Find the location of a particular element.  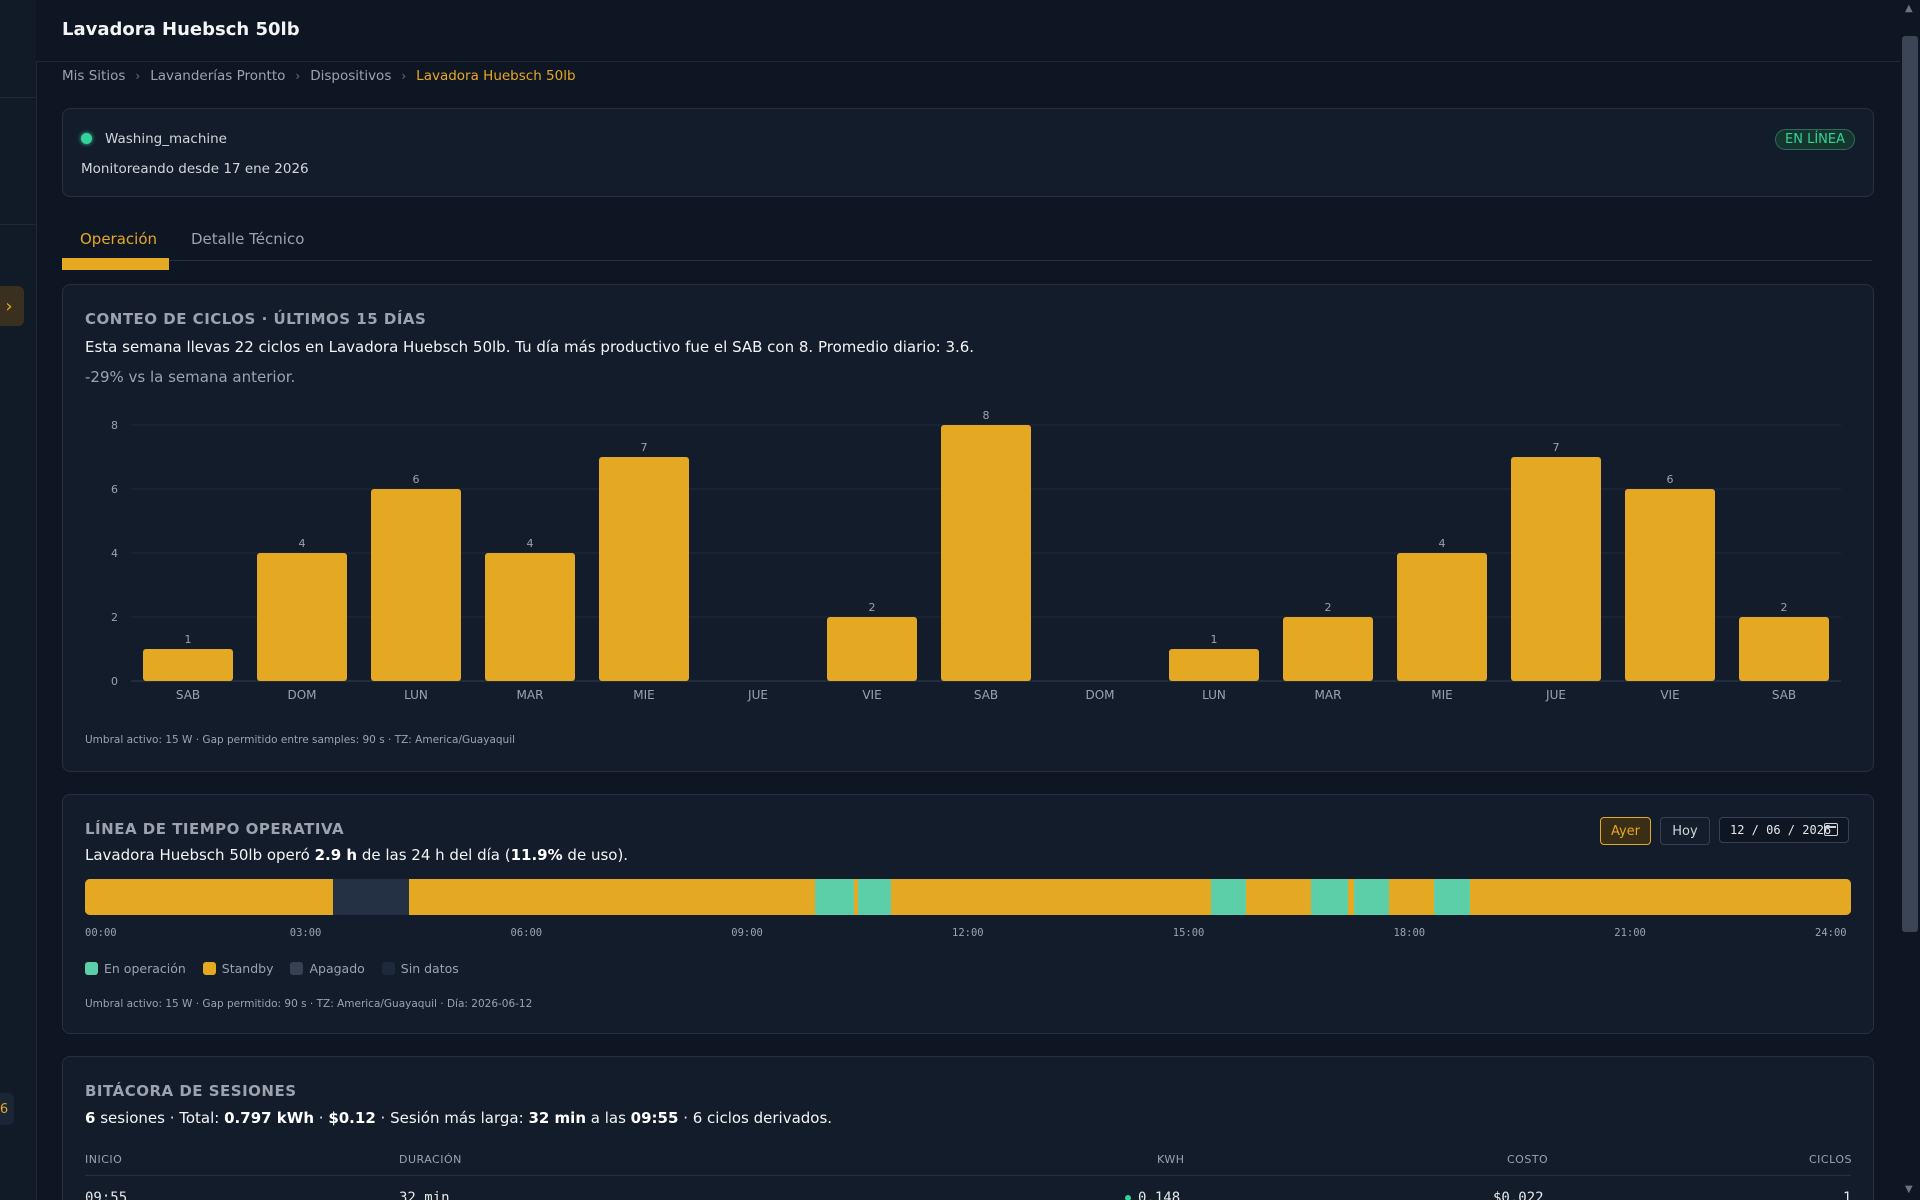

x-tick-label: VIE is located at coordinates (871, 695).